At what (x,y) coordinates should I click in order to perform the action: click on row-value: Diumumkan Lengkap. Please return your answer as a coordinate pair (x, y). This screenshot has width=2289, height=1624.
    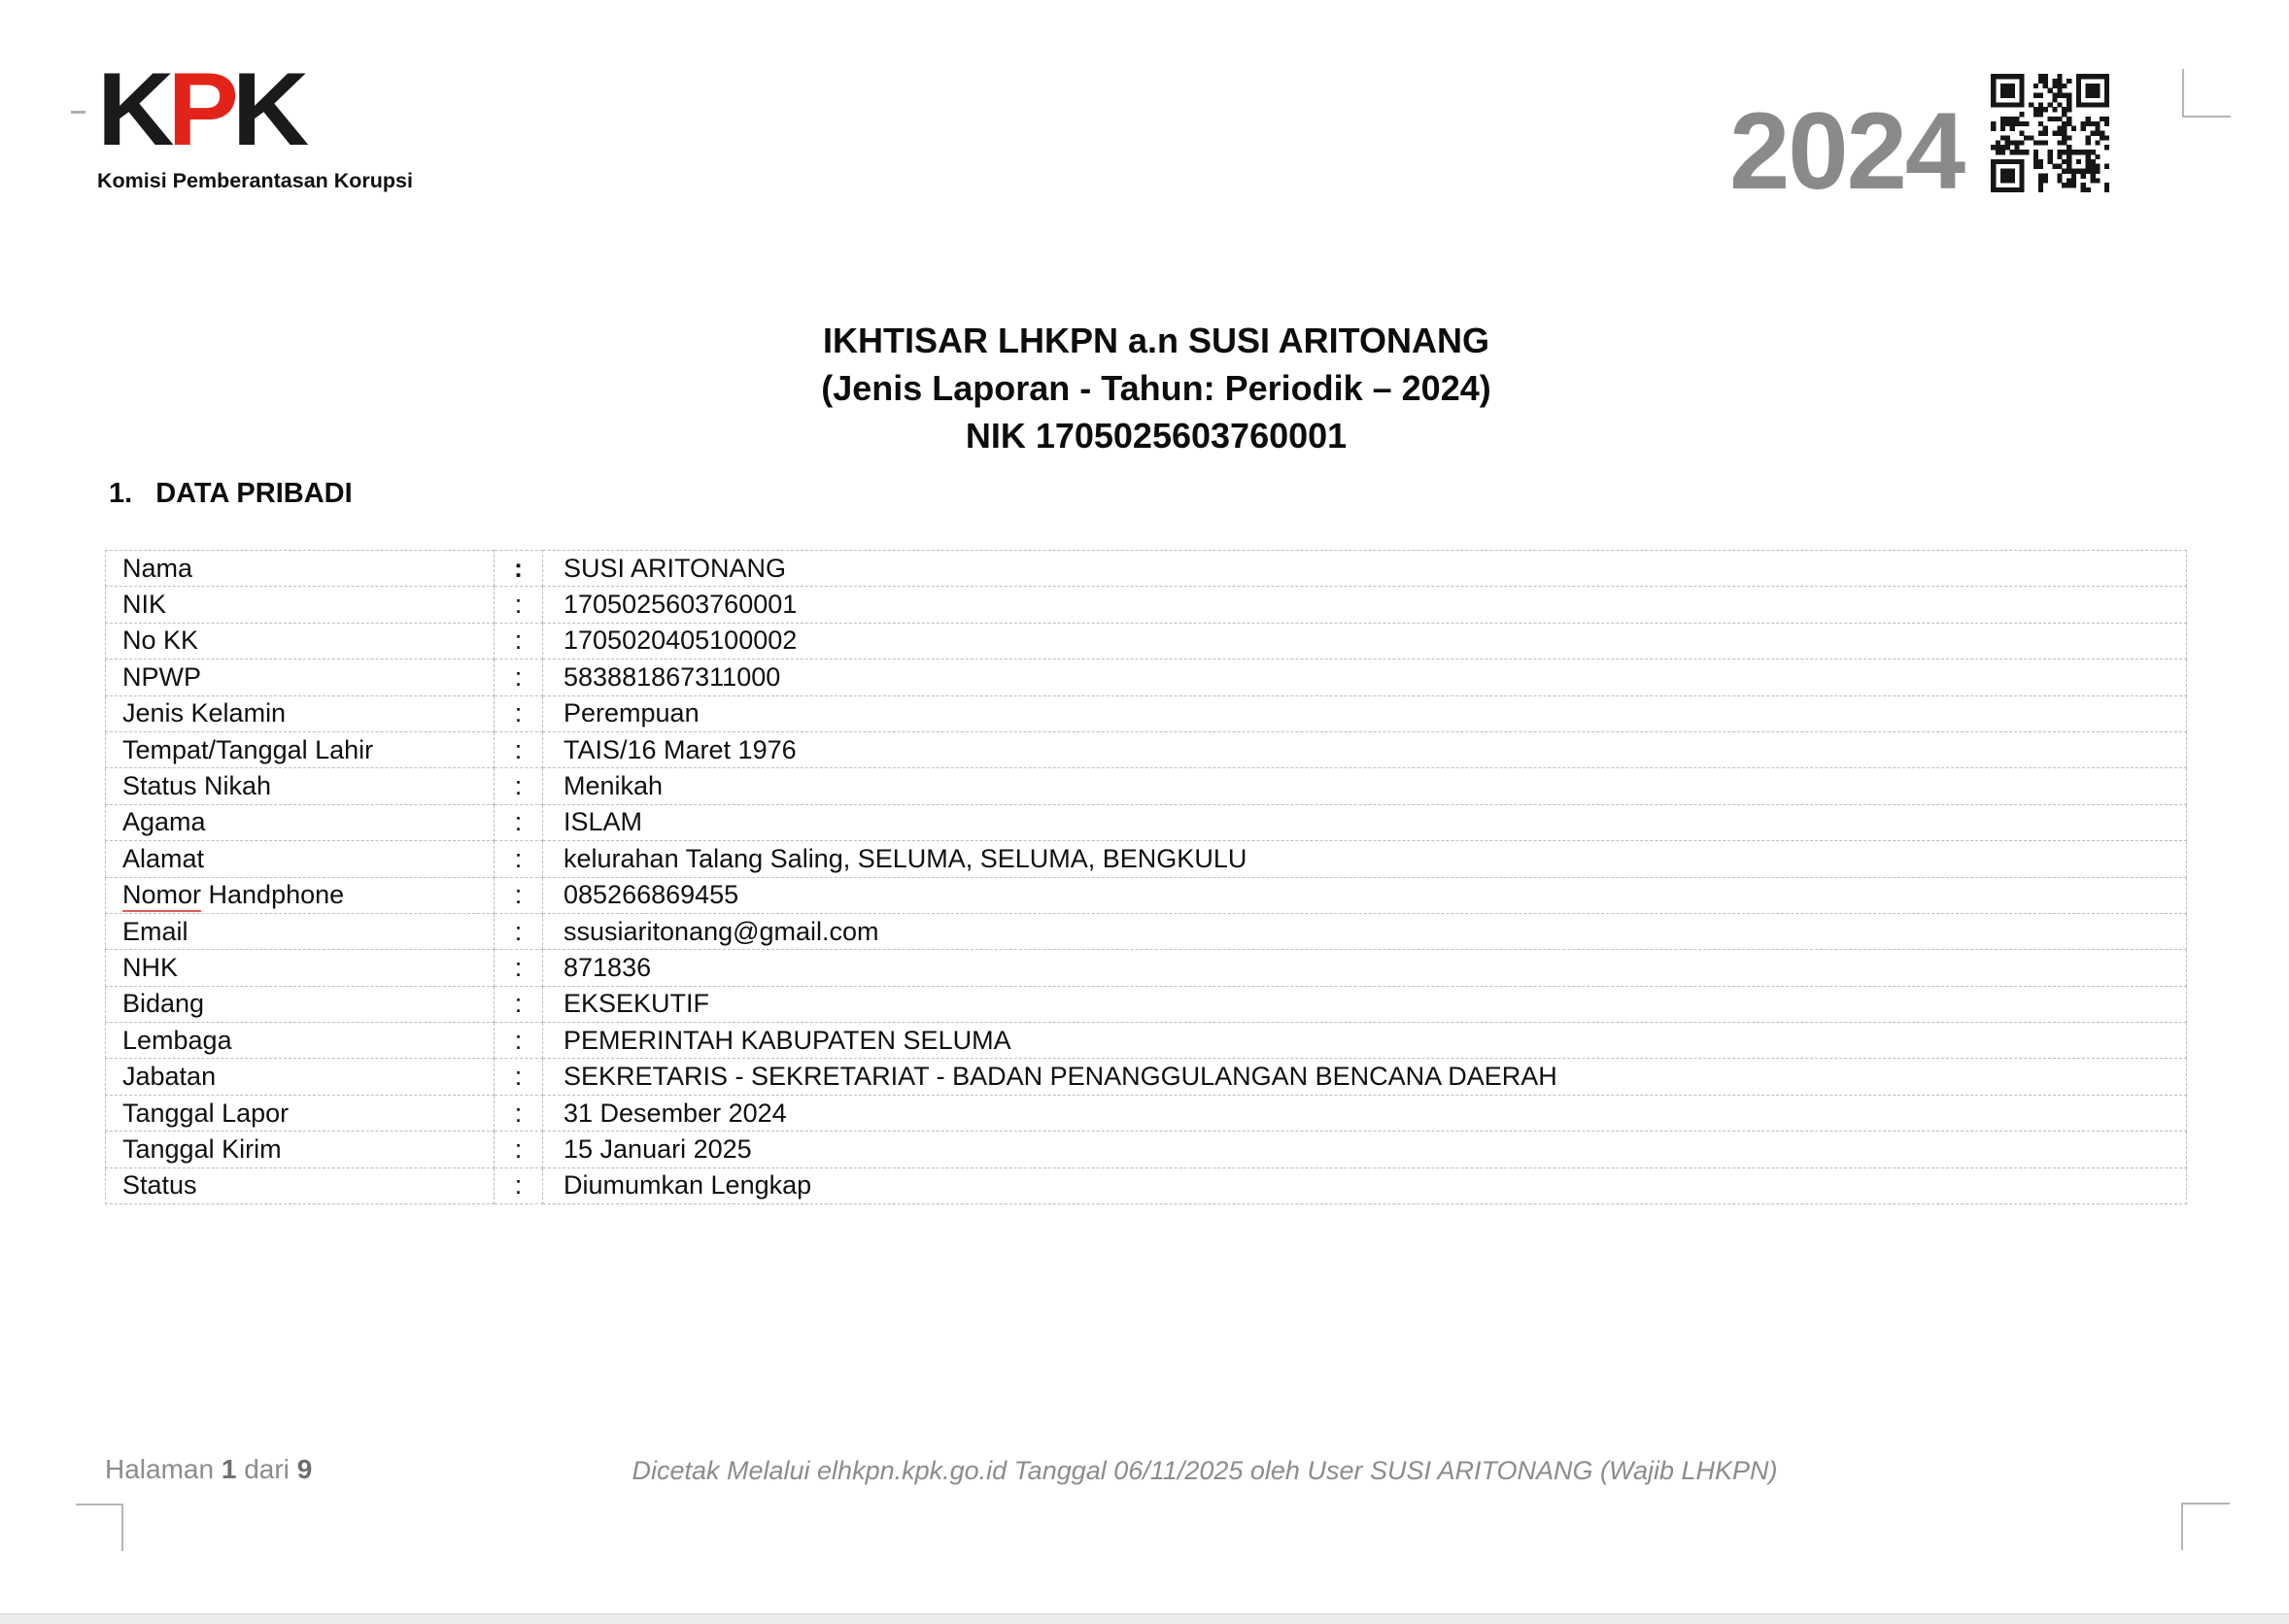
    Looking at the image, I should click on (1364, 1186).